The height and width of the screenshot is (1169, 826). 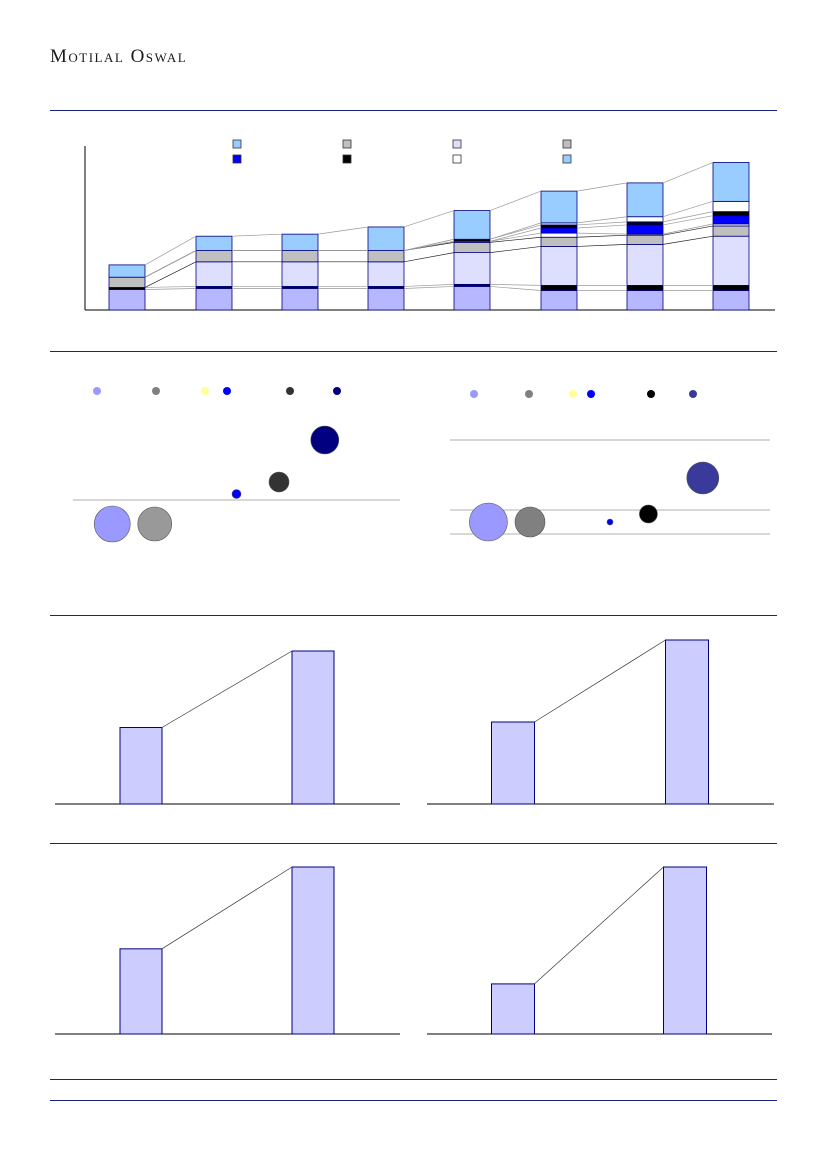 I want to click on brand-logo: Motilal Oswal, so click(x=119, y=56).